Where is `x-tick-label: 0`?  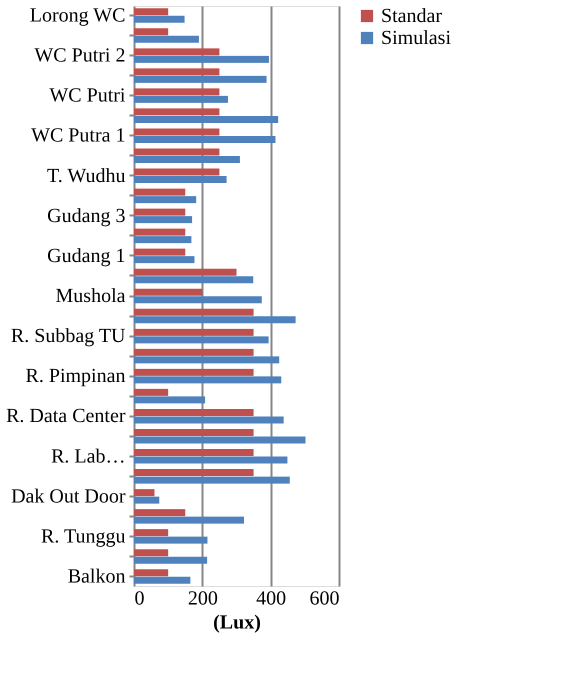 x-tick-label: 0 is located at coordinates (139, 599).